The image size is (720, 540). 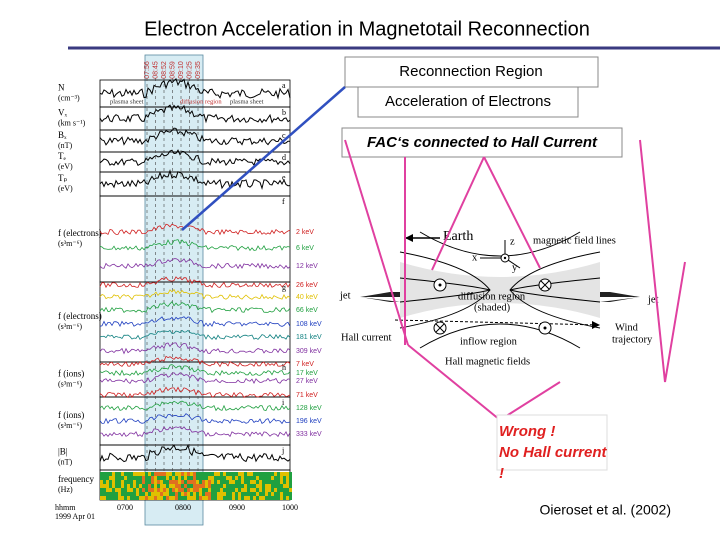 I want to click on panel-label: Bₓ, so click(x=62, y=135).